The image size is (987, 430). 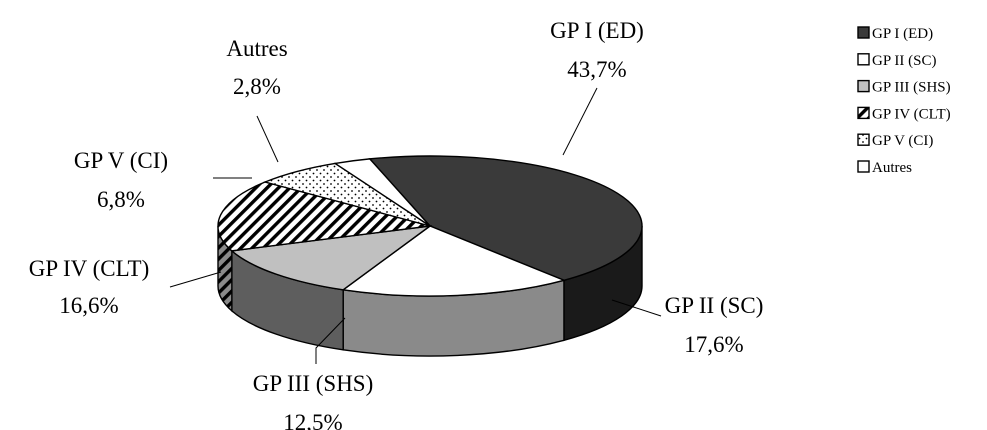 I want to click on slice-label: GP II (SC), so click(x=714, y=305).